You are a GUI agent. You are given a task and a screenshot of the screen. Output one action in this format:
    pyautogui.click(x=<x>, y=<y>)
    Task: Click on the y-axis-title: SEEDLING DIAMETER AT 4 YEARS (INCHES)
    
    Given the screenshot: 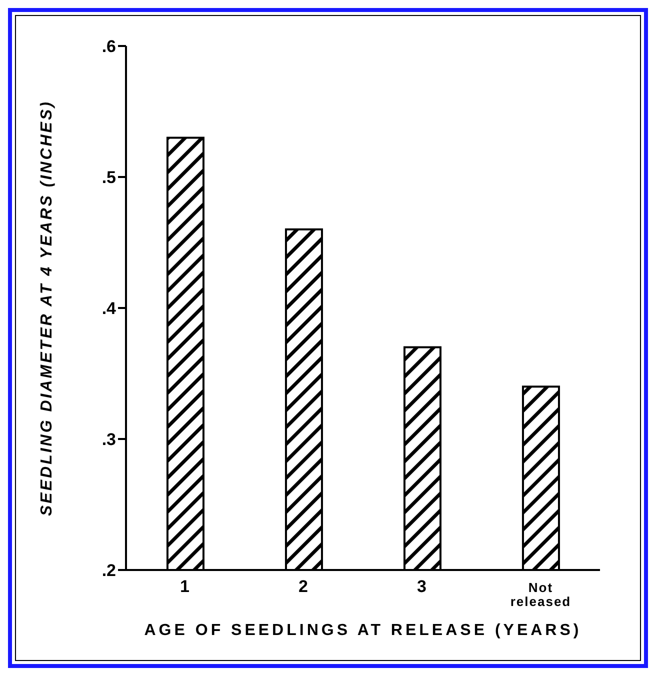 What is the action you would take?
    pyautogui.click(x=47, y=308)
    